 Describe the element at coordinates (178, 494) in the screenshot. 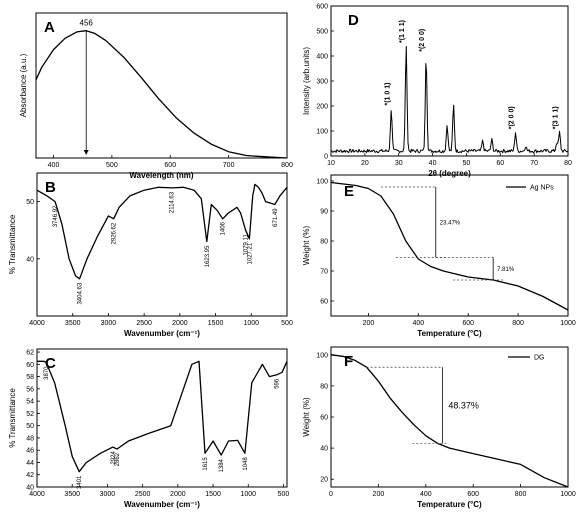

I see `x-tick-label: 2000` at that location.